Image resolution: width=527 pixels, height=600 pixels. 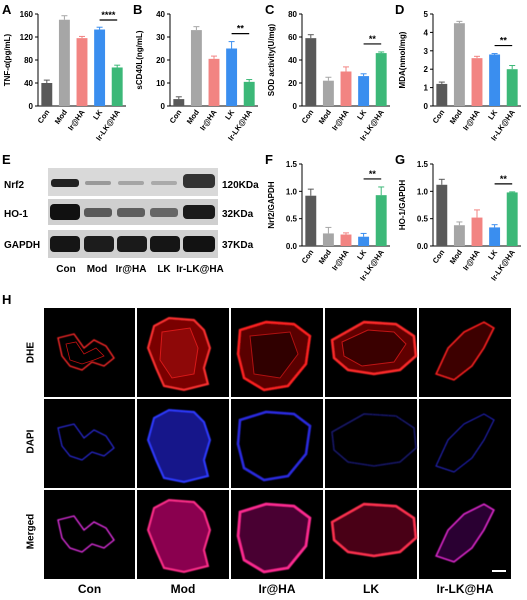 I want to click on chart-b-xtick-label-mod: Mod, so click(x=193, y=117).